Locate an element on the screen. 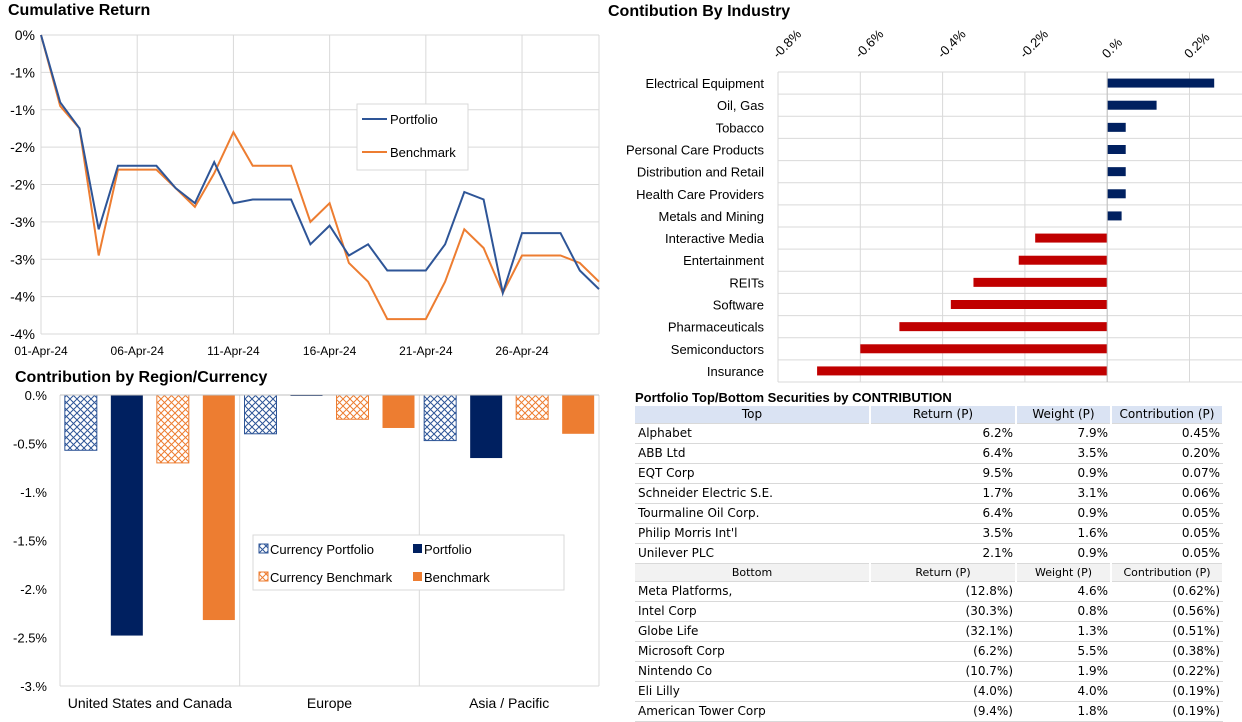 The image size is (1242, 722). category-label: Oil, Gas is located at coordinates (740, 105).